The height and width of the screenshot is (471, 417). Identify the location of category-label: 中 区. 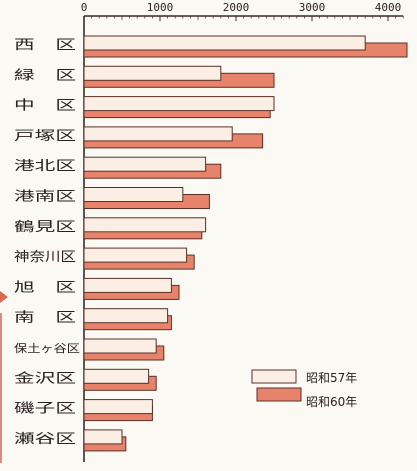
(45, 106).